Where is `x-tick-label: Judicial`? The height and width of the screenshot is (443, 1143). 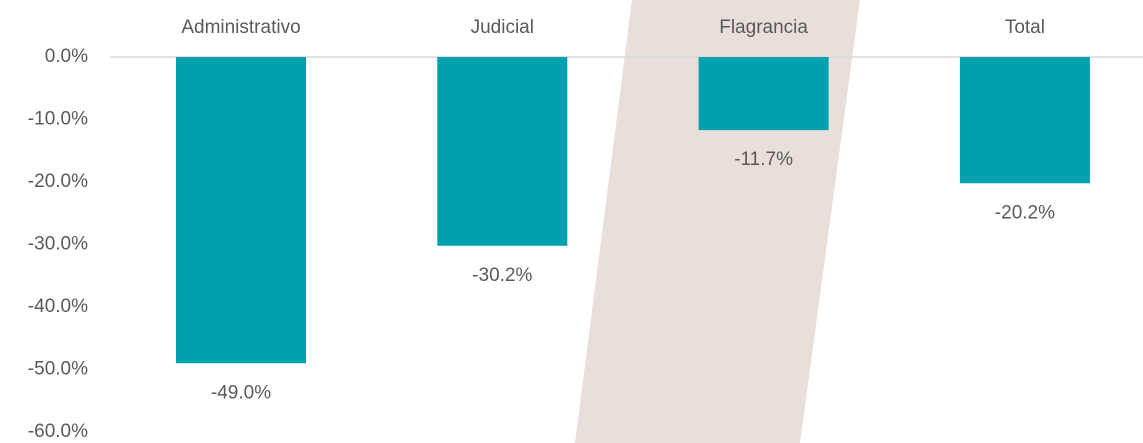
x-tick-label: Judicial is located at coordinates (502, 27).